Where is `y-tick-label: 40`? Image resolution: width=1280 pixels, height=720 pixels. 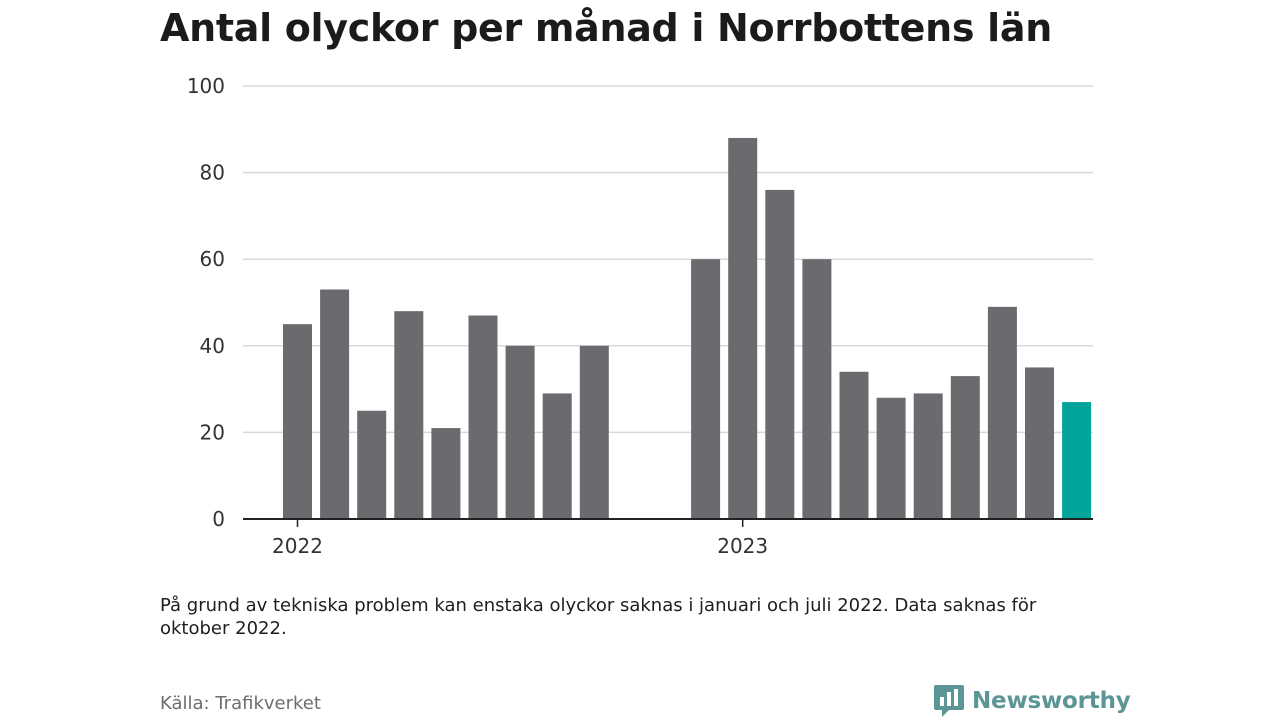 y-tick-label: 40 is located at coordinates (212, 346).